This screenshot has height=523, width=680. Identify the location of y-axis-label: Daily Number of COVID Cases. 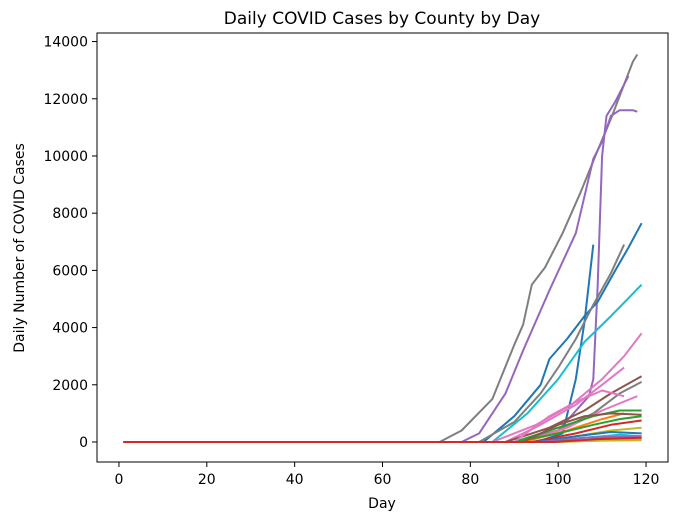
(20, 248).